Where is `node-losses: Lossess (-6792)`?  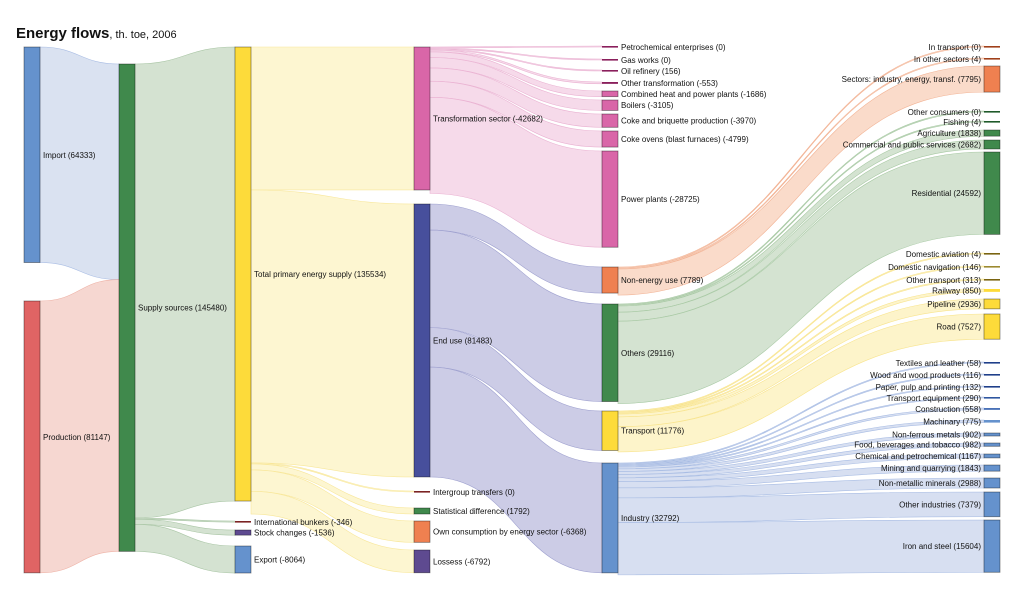 node-losses: Lossess (-6792) is located at coordinates (452, 561).